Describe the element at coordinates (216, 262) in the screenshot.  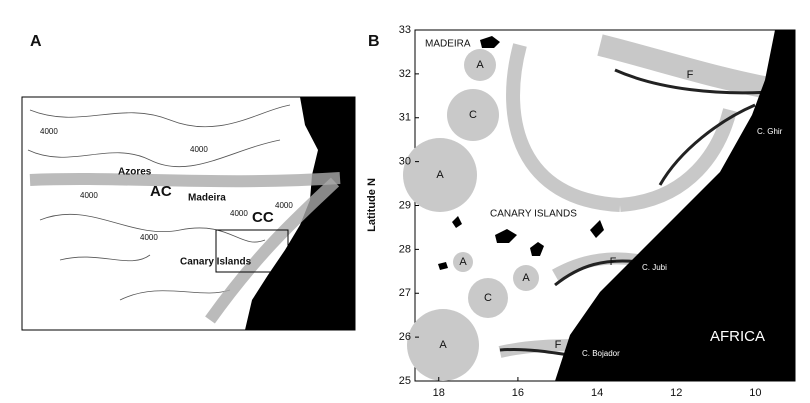
I see `place-label: Canary Islands` at that location.